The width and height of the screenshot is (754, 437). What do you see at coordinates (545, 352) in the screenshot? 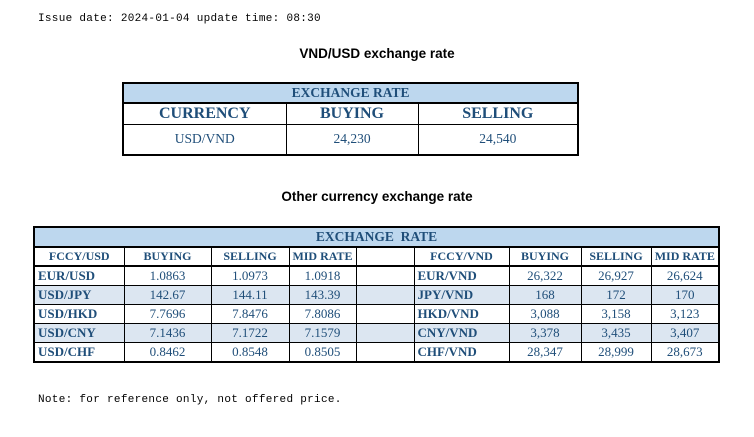
I see `buying-rate-cell: 28,347` at bounding box center [545, 352].